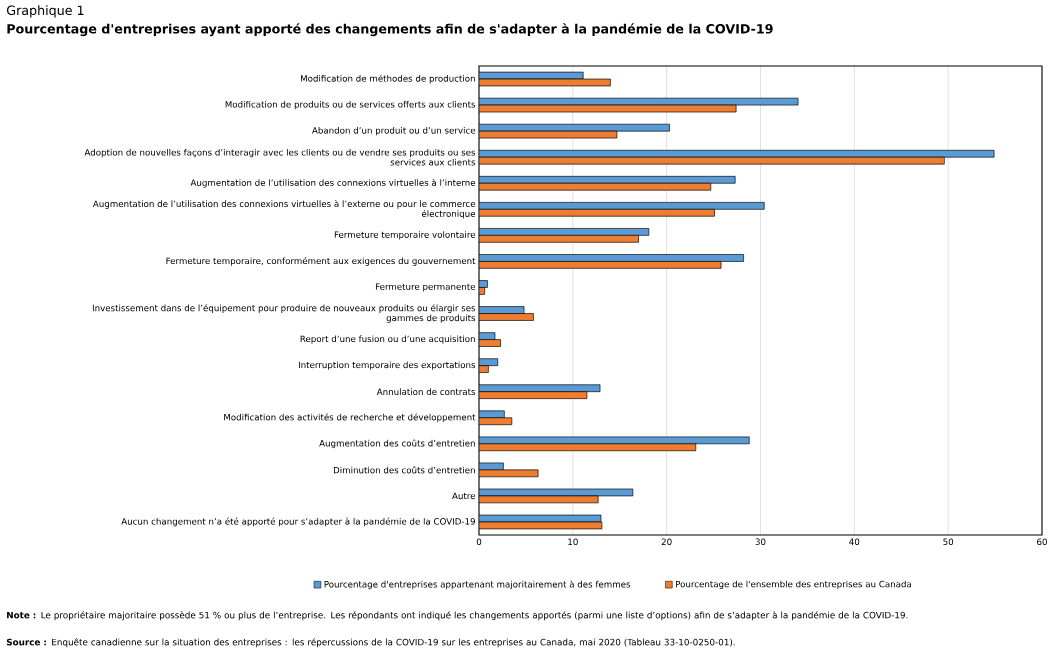  I want to click on y-tick-label: Augmentation de l’utilisation des connexions virtuelles à l’externe ou pour le commerce électronique, so click(284, 209).